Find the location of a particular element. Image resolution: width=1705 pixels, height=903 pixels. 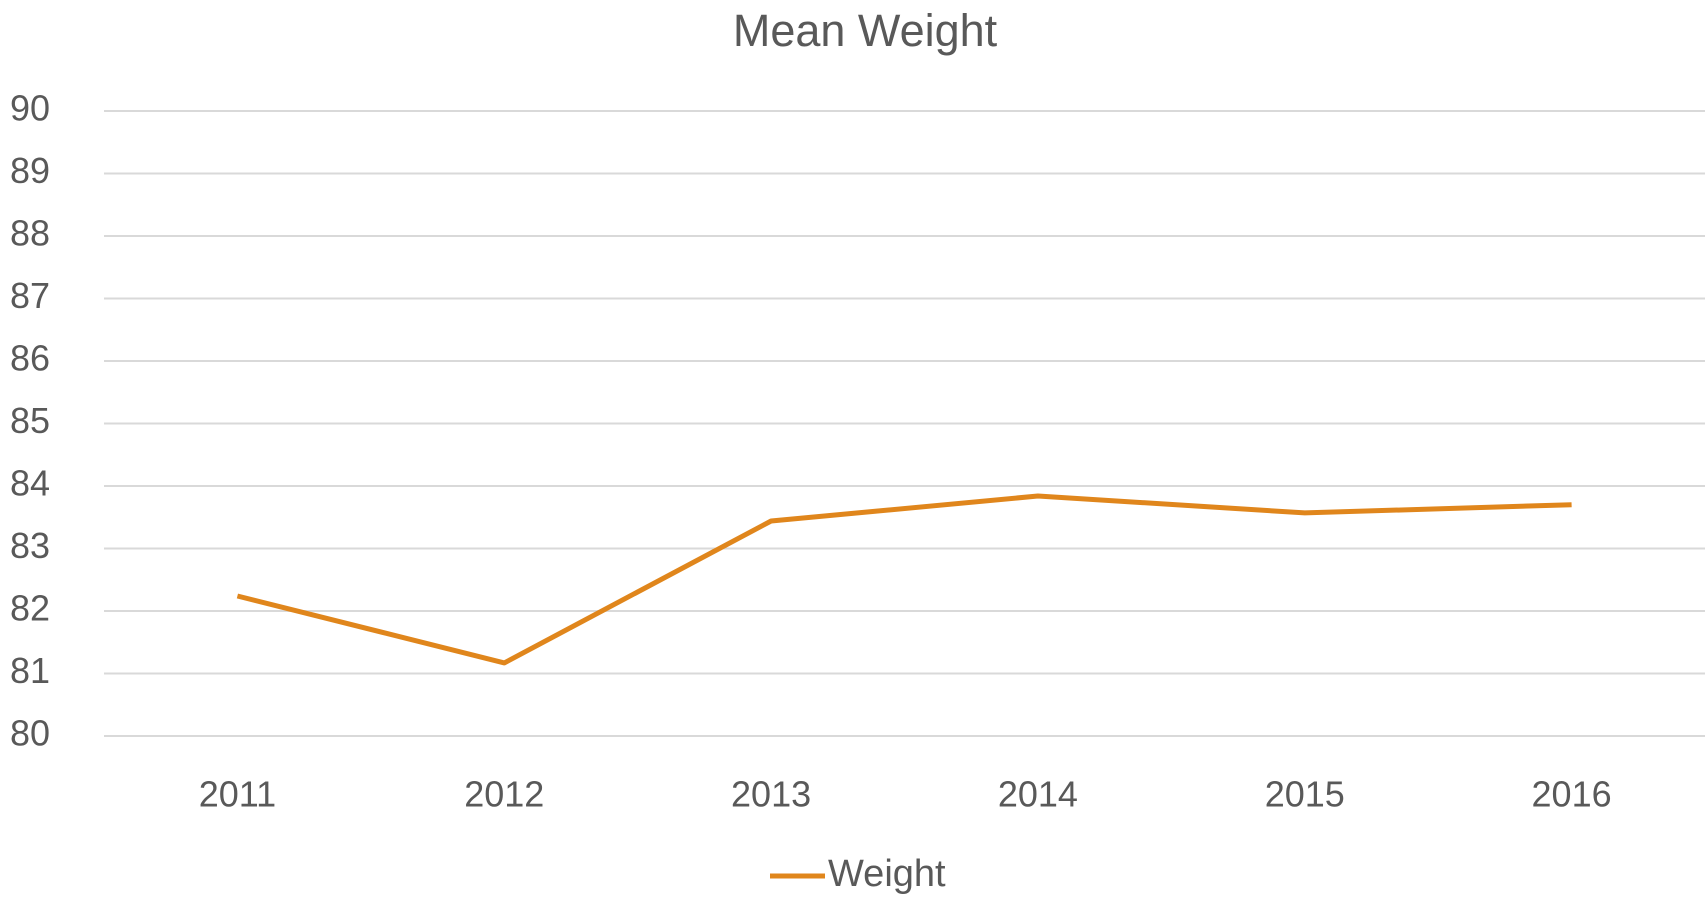

y-tick-label: 90 is located at coordinates (30, 108).